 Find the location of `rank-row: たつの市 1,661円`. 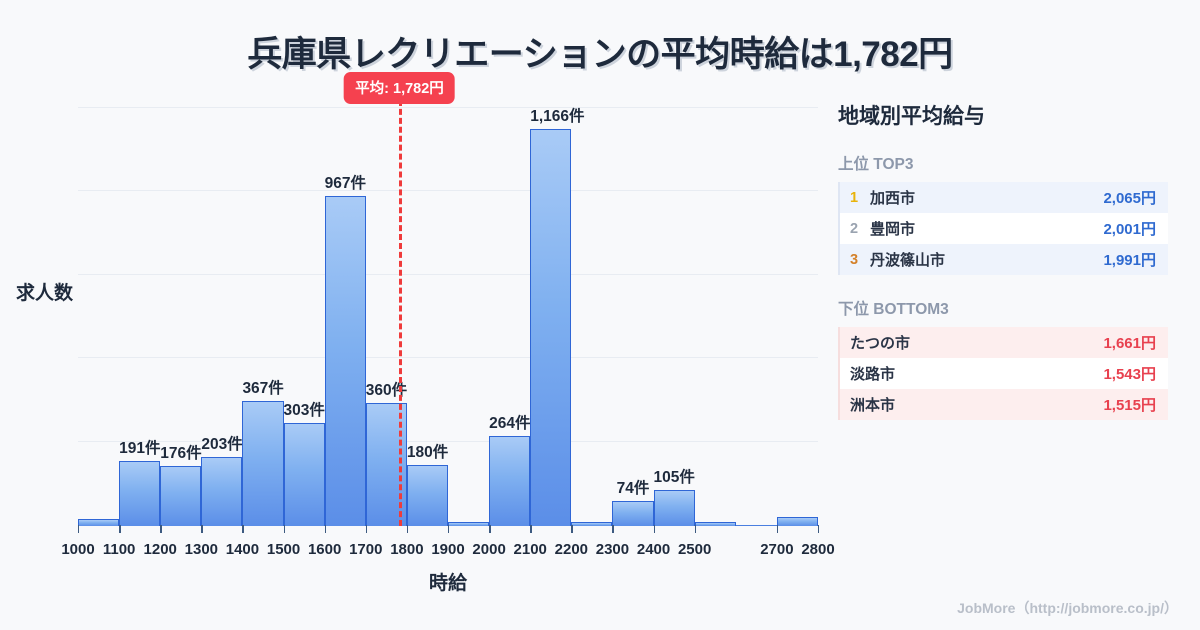

rank-row: たつの市 1,661円 is located at coordinates (1004, 342).